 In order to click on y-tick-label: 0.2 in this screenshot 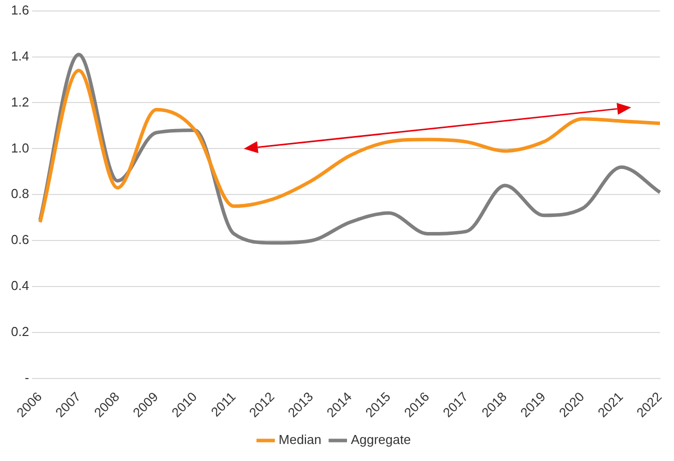, I will do `click(20, 332)`.